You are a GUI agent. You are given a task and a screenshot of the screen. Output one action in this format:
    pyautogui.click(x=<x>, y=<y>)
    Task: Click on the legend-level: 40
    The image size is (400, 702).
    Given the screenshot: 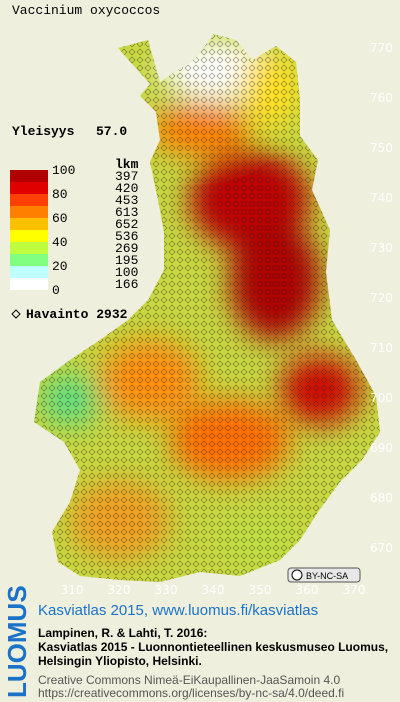 What is the action you would take?
    pyautogui.click(x=60, y=242)
    